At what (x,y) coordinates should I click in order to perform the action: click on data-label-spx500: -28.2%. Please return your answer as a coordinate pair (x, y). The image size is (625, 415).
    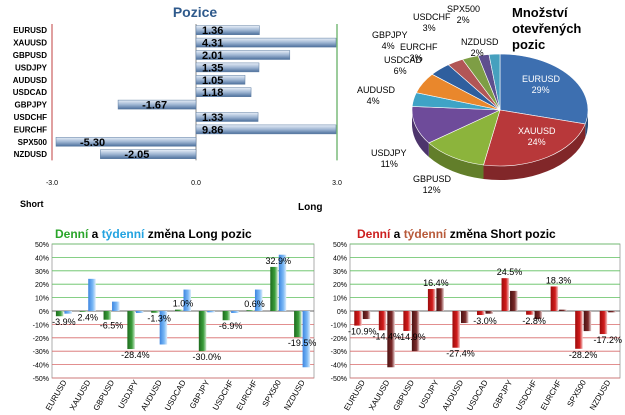
    Looking at the image, I should click on (583, 355).